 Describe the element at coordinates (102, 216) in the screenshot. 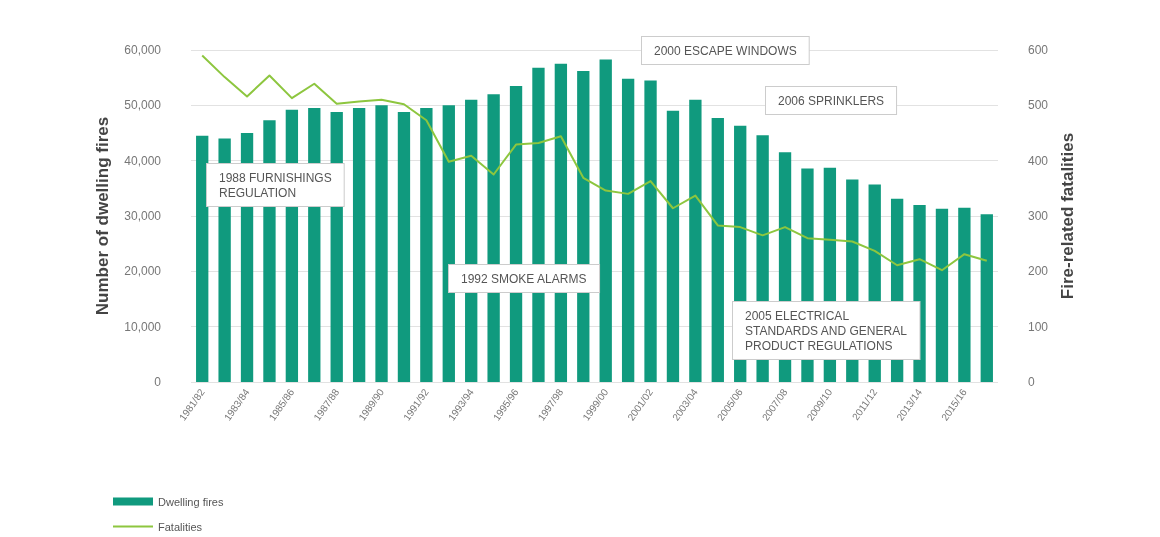

I see `y-axis-title: Number of dwelling fires` at that location.